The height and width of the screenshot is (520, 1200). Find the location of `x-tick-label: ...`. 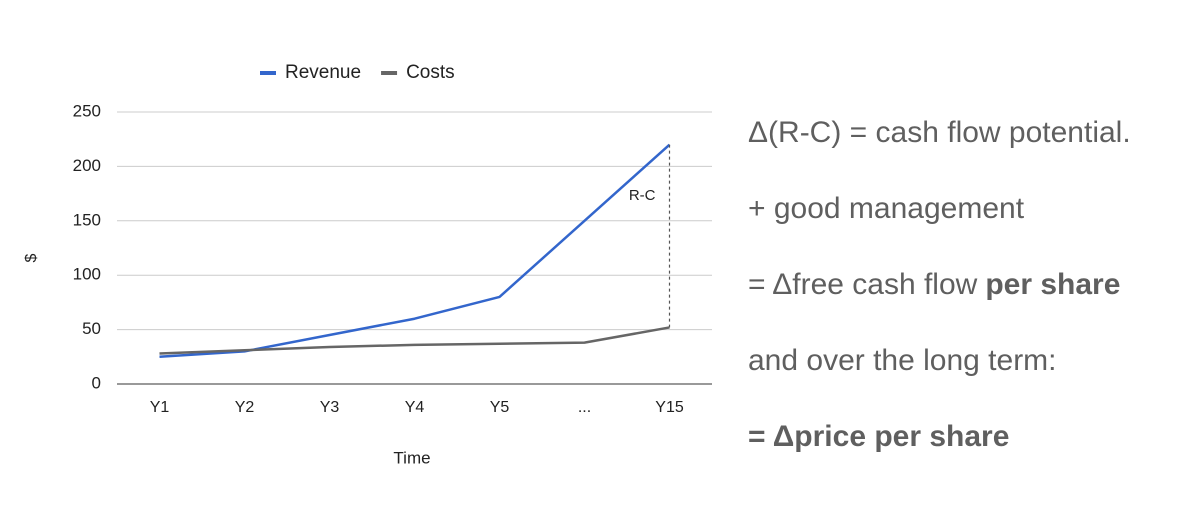

x-tick-label: ... is located at coordinates (584, 407).